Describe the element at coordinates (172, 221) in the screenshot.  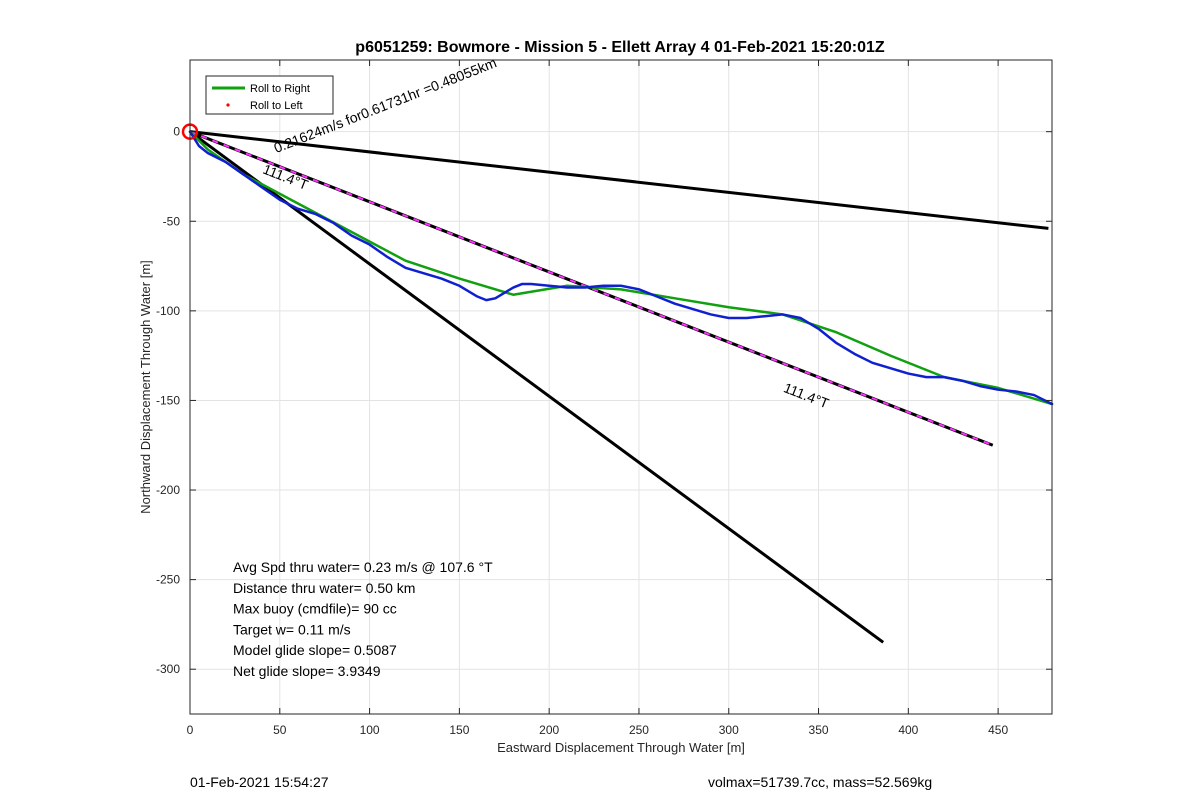
I see `y-tick-label: -50` at that location.